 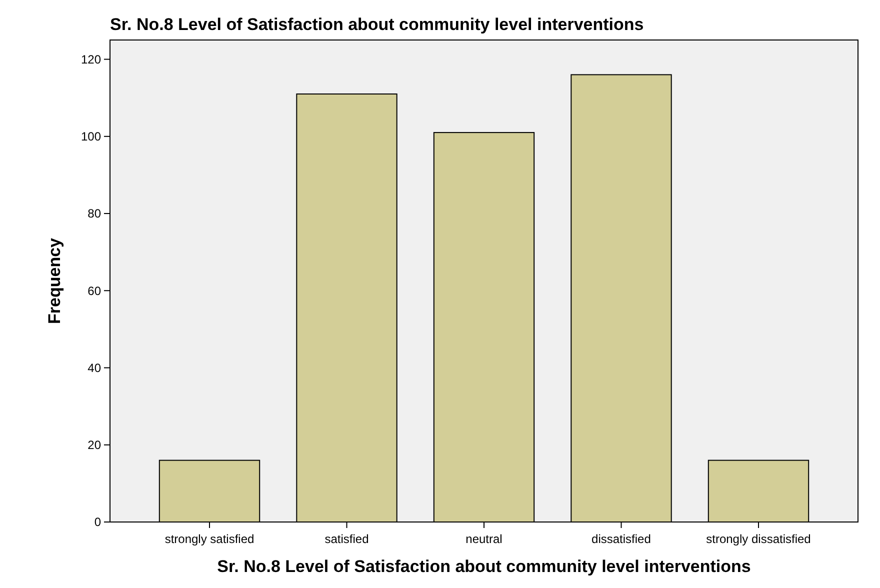 What do you see at coordinates (54, 280) in the screenshot?
I see `y-axis-title: Frequency` at bounding box center [54, 280].